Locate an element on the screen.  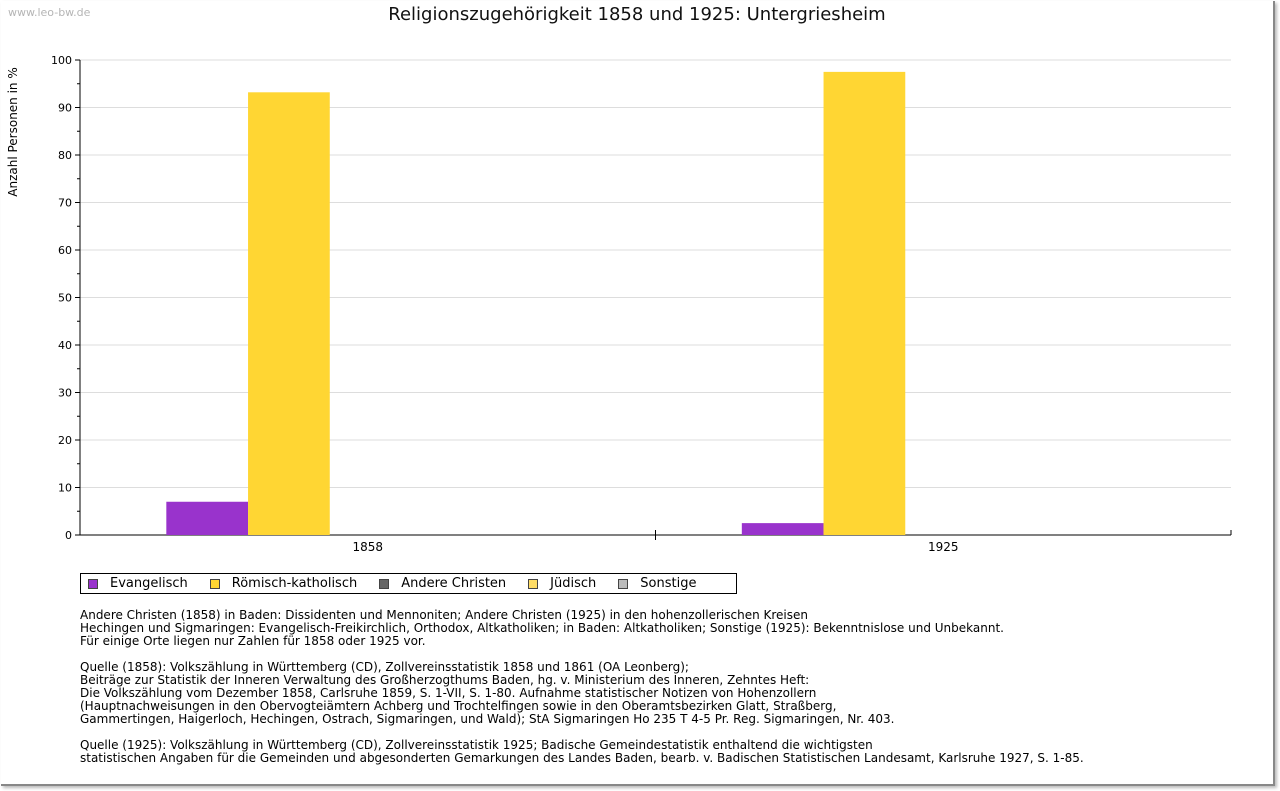
legend-label: Evangelisch is located at coordinates (149, 583).